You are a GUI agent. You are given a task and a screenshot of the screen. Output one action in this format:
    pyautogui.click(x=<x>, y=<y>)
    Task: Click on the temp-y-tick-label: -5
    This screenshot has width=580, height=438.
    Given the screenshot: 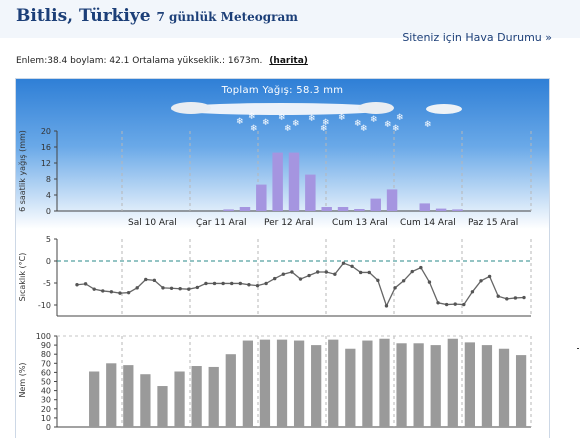 What is the action you would take?
    pyautogui.click(x=47, y=283)
    